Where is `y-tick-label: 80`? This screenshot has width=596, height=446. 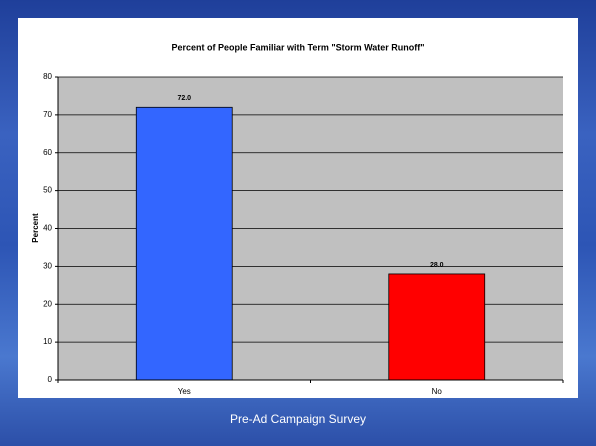 y-tick-label: 80 is located at coordinates (47, 76).